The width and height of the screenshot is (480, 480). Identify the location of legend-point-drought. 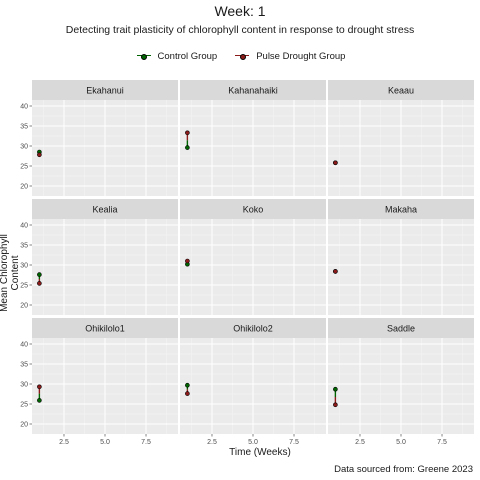
(242, 56).